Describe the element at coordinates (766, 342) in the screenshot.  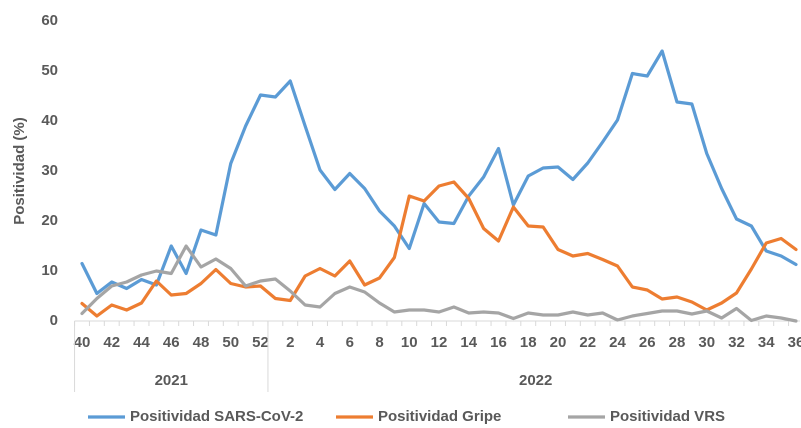
I see `x-tick-label: 34` at that location.